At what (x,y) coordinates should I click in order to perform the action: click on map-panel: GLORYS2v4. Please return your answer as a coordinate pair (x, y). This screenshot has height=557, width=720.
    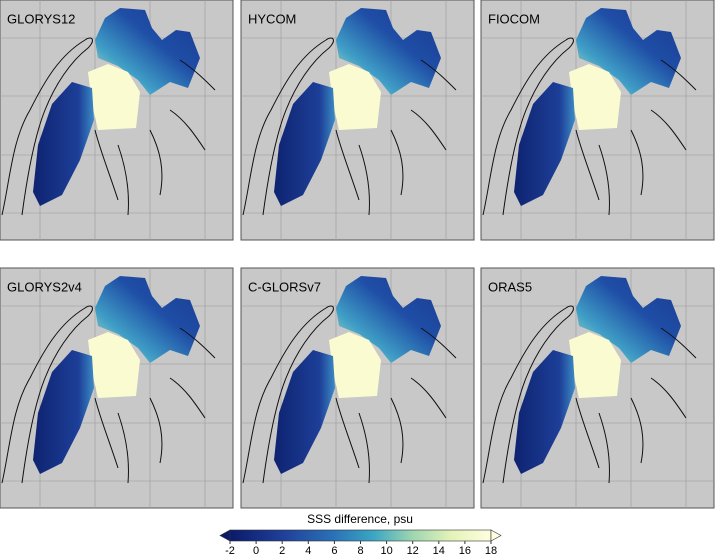
    Looking at the image, I should click on (117, 388).